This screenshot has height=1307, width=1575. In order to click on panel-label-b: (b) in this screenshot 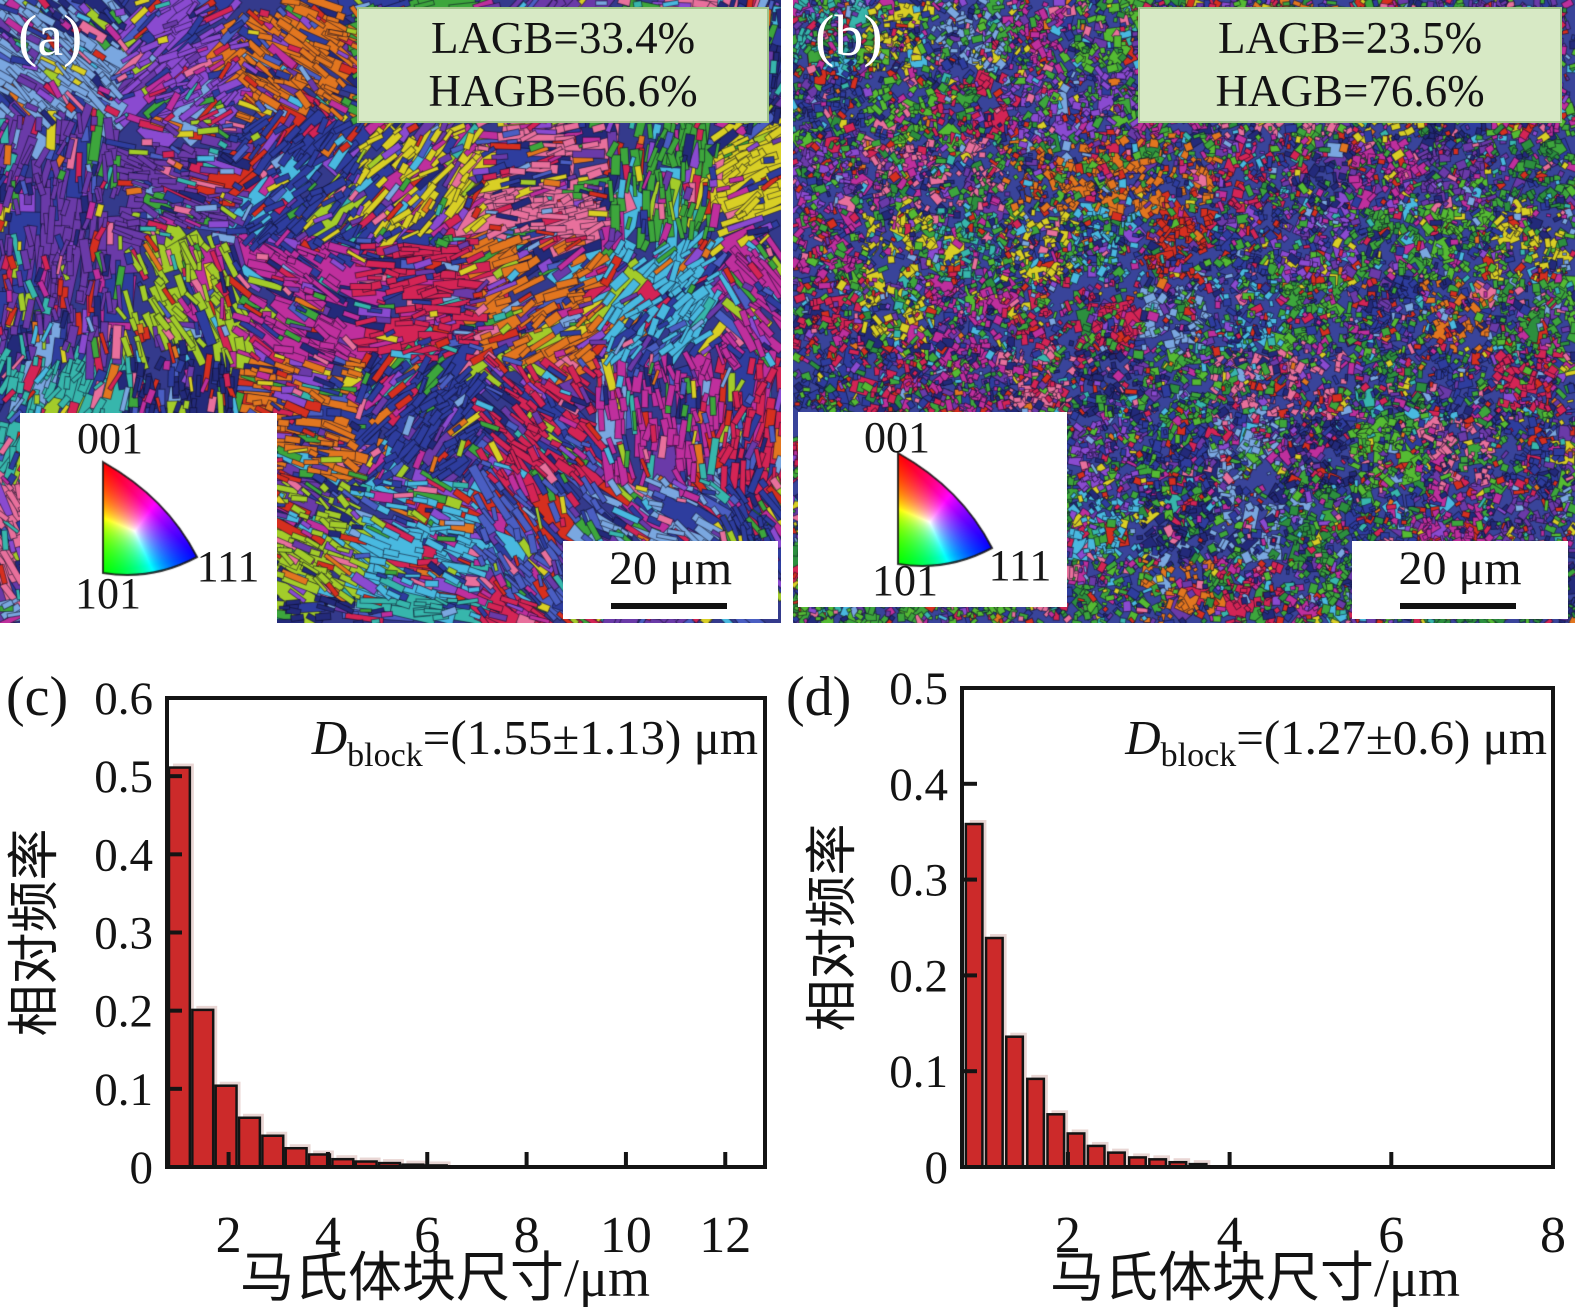, I will do `click(849, 35)`.